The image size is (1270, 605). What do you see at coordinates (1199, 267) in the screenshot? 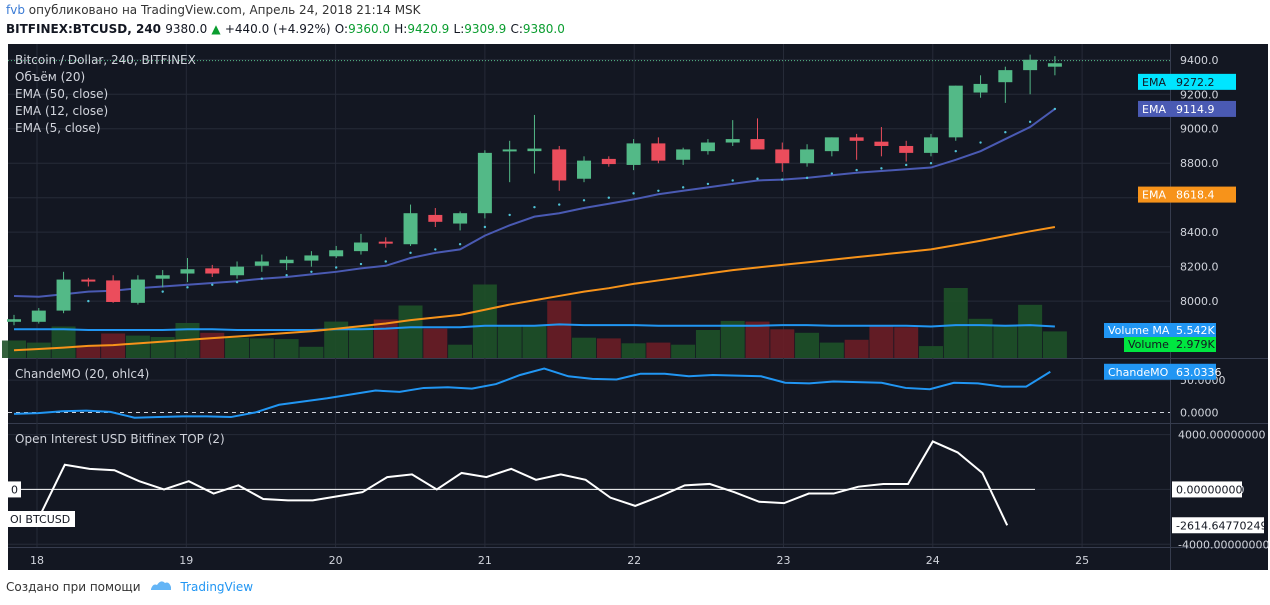
I see `price-tick-label: 8200.0` at bounding box center [1199, 267].